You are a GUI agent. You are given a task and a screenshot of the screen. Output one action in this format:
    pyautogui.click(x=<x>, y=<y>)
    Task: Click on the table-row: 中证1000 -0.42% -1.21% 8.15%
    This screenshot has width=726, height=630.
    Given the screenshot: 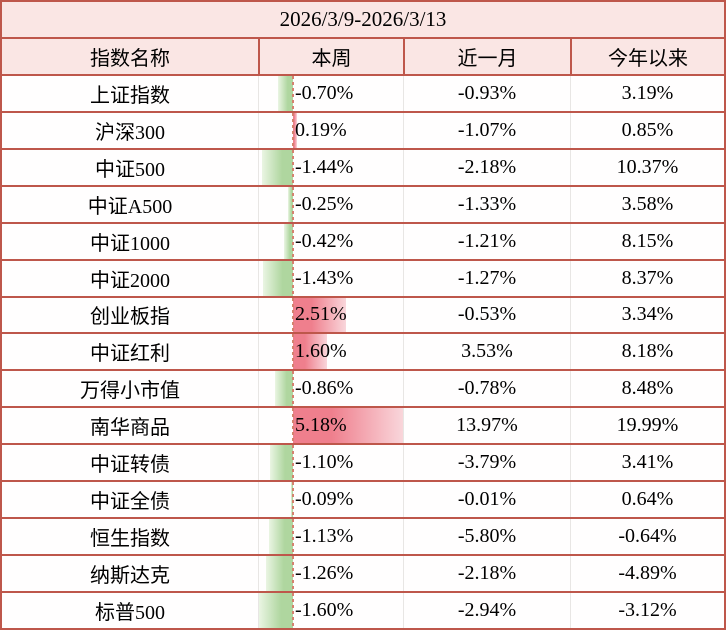 What is the action you would take?
    pyautogui.click(x=363, y=240)
    